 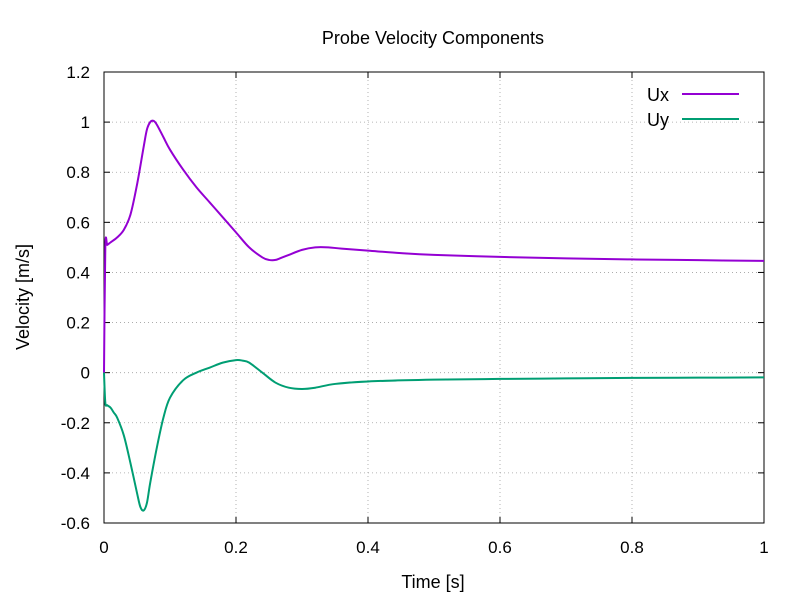 What do you see at coordinates (23, 297) in the screenshot?
I see `y-axis-label: Velocity [m/s]` at bounding box center [23, 297].